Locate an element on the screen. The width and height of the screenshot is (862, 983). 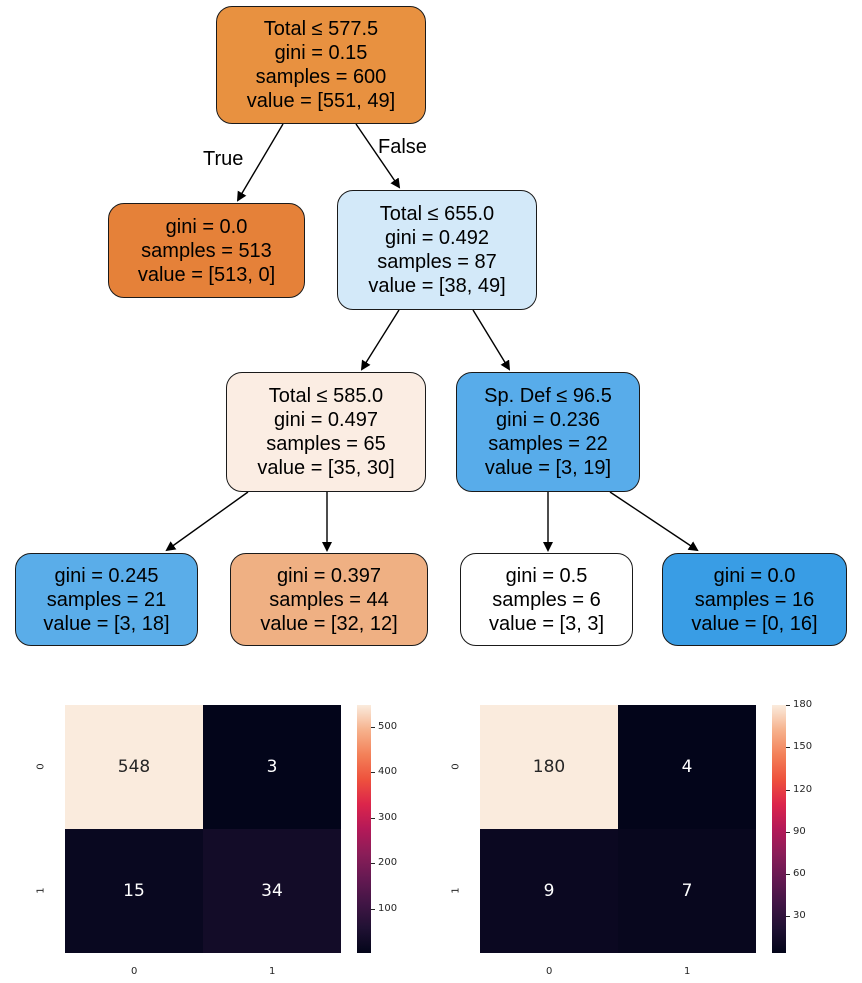
tree-node-line: samples = 65 is located at coordinates (326, 444).